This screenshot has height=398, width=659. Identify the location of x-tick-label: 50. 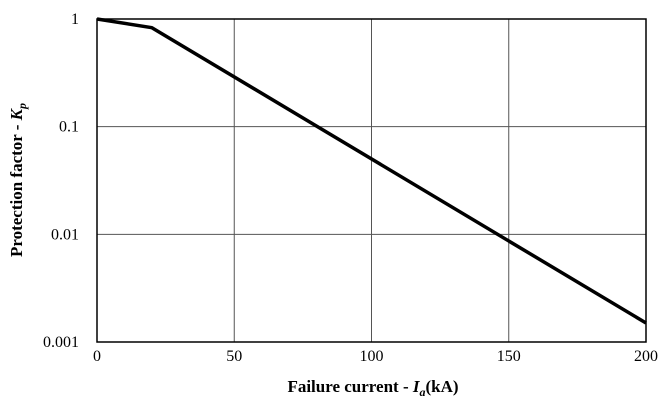
(234, 356).